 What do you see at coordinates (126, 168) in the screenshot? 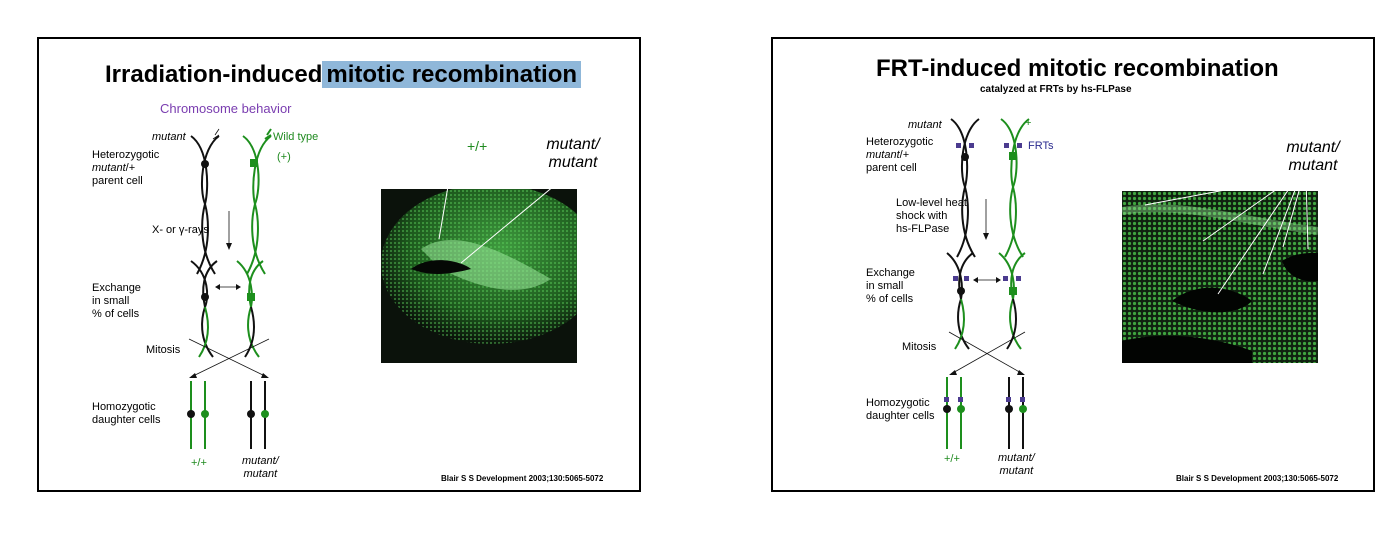
I see `heterozygotic-label: Heterozygotic mutant/+ parent cell` at bounding box center [126, 168].